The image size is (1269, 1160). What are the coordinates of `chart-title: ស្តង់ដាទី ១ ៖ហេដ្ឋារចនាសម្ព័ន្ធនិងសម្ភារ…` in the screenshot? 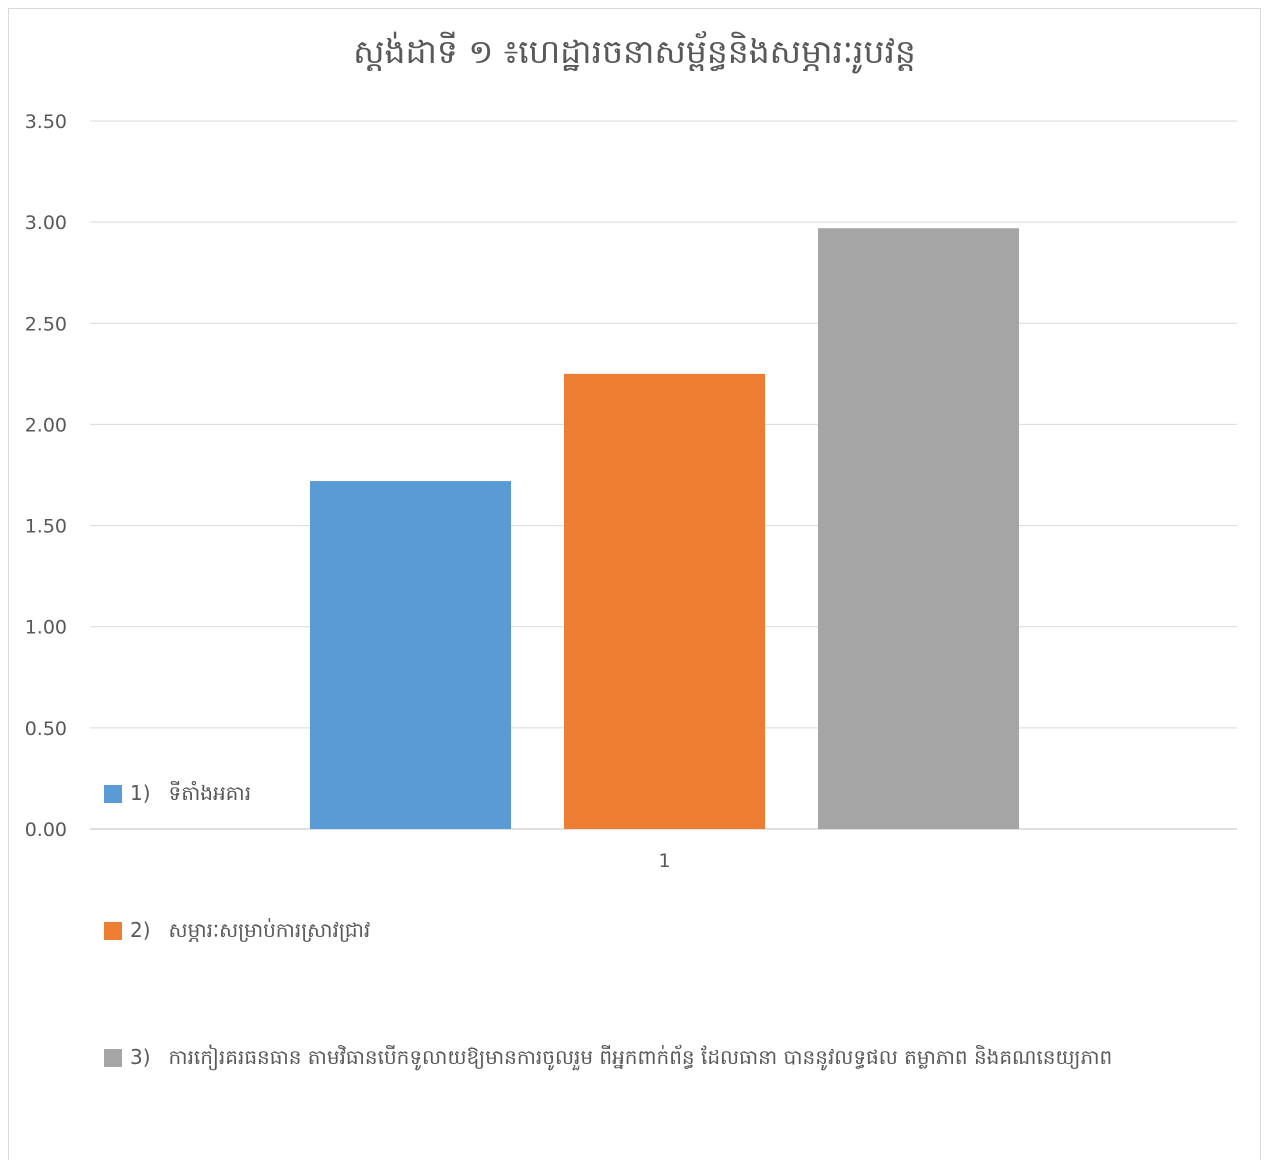 It's located at (634, 51).